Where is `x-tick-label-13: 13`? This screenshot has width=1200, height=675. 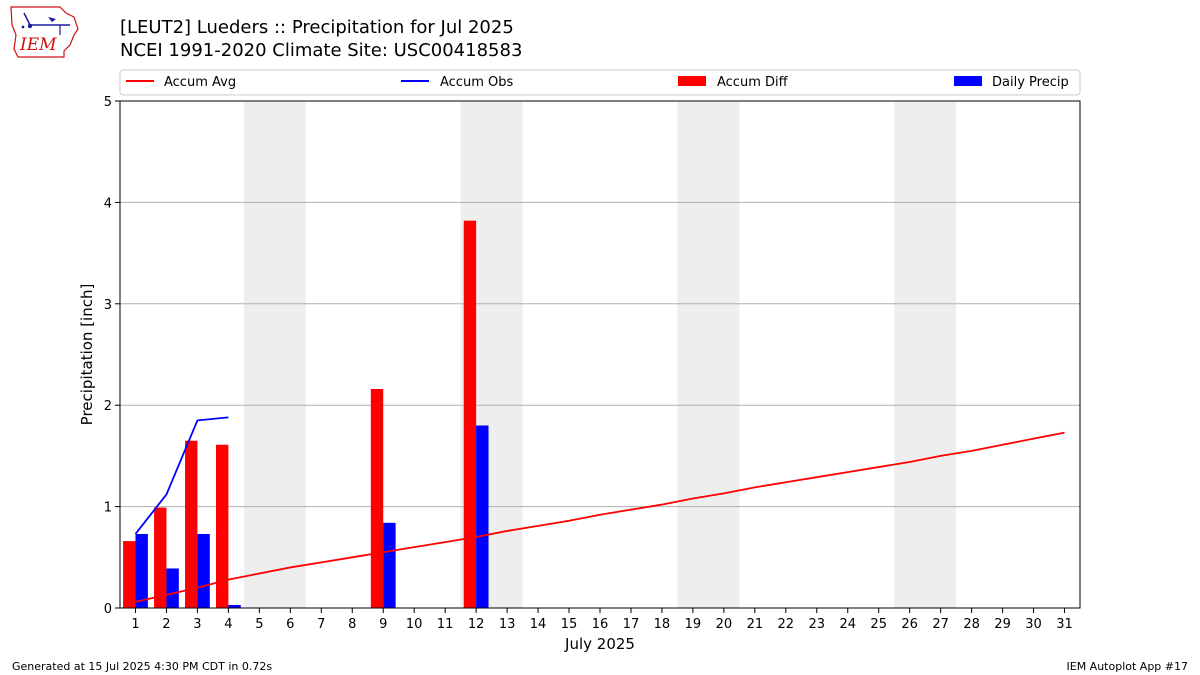
x-tick-label-13: 13 is located at coordinates (507, 624).